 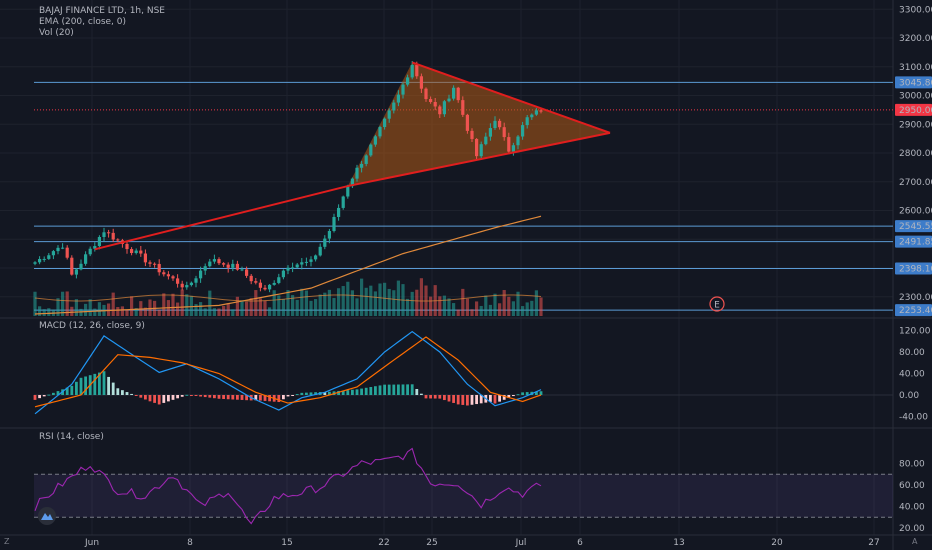 What do you see at coordinates (717, 304) in the screenshot?
I see `earnings-marker-icon` at bounding box center [717, 304].